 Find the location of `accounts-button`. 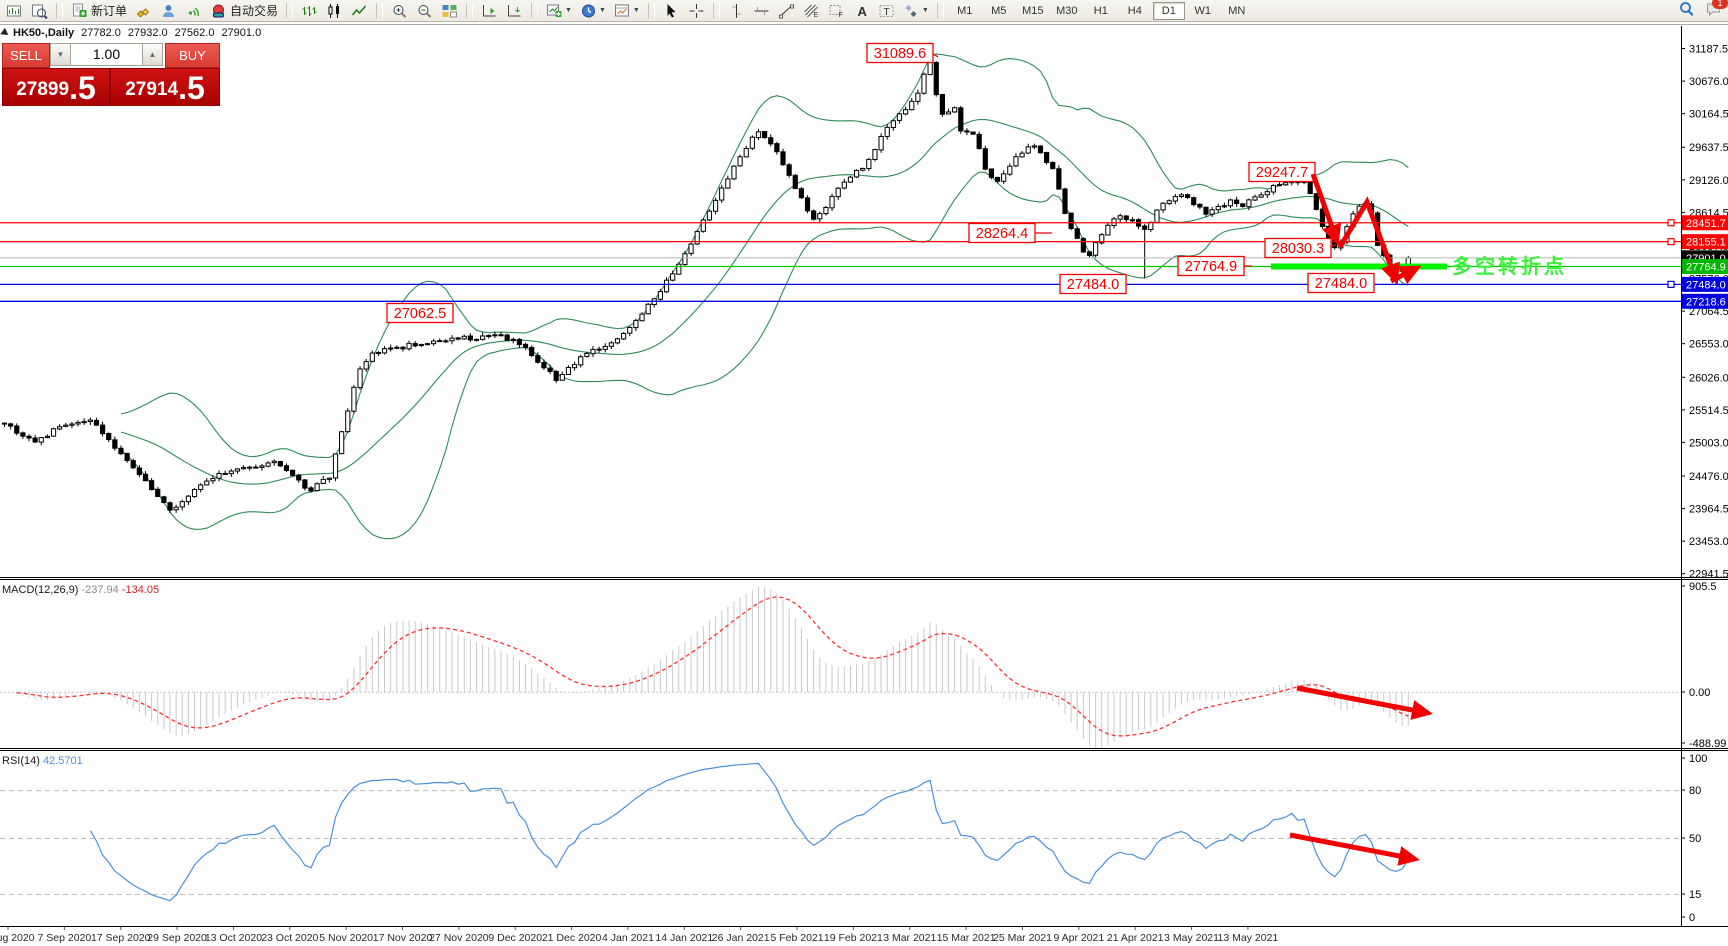

accounts-button is located at coordinates (168, 11).